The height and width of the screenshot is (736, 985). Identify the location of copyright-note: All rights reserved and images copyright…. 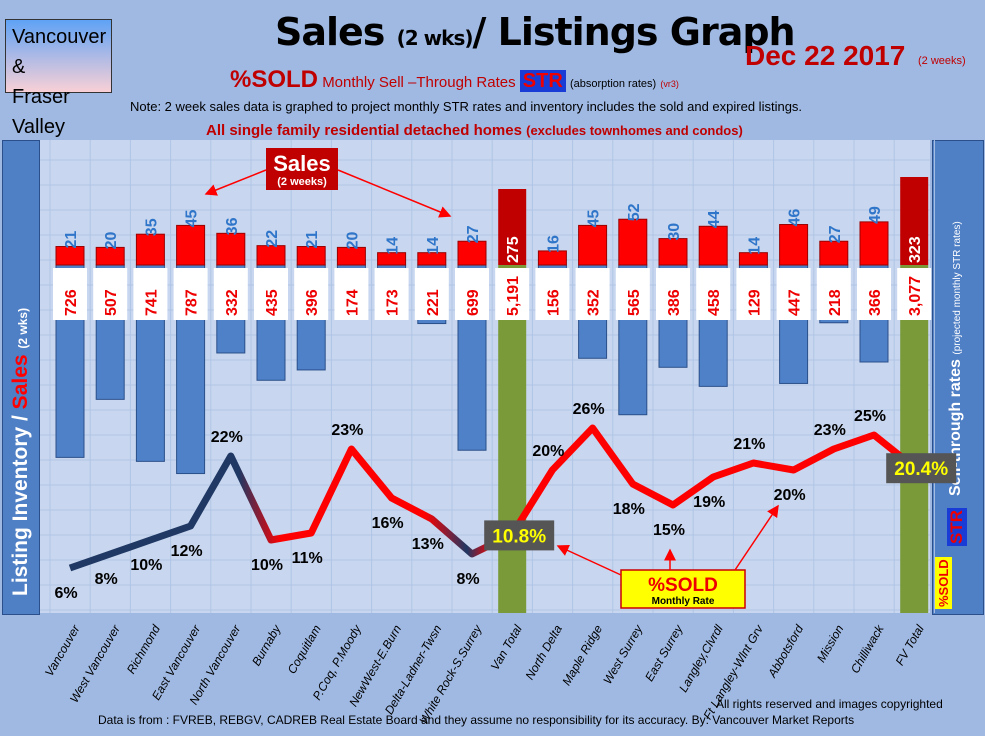
(829, 704).